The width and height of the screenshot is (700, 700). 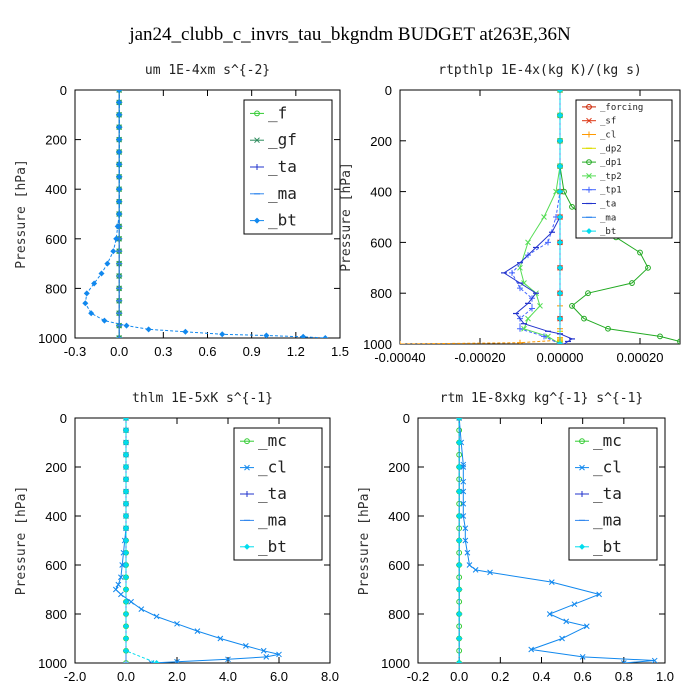 I want to click on y-tick-label: 1000, so click(x=52, y=338).